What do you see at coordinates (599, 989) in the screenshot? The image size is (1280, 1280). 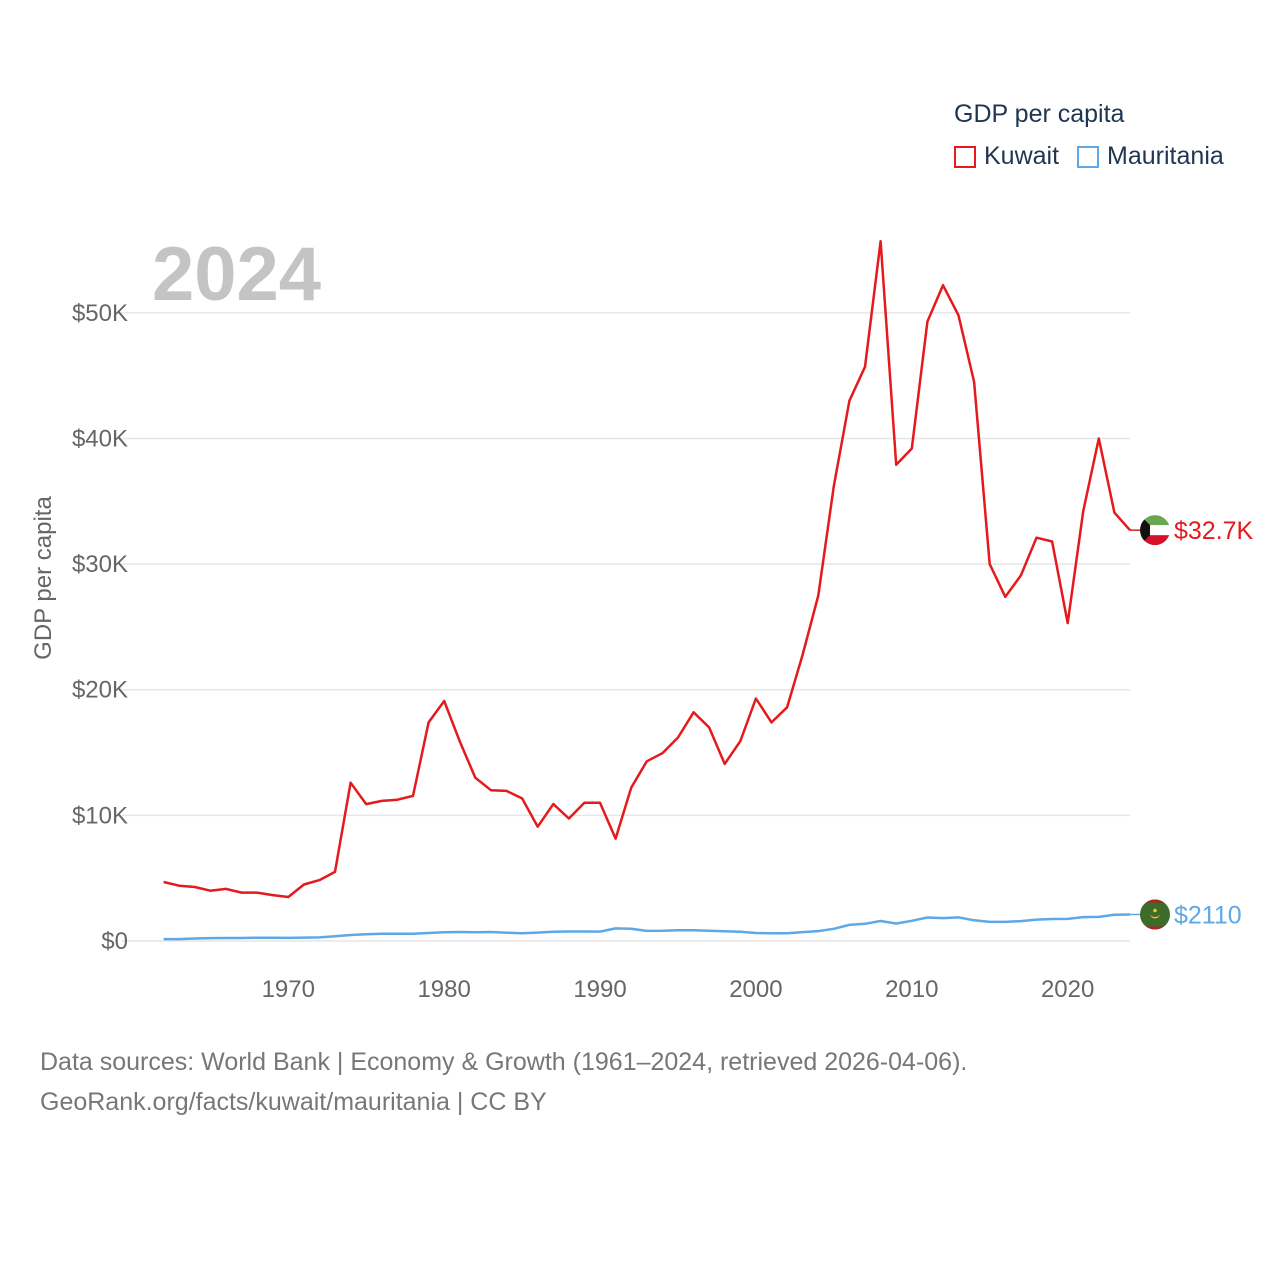 I see `x-tick-label: 1990` at bounding box center [599, 989].